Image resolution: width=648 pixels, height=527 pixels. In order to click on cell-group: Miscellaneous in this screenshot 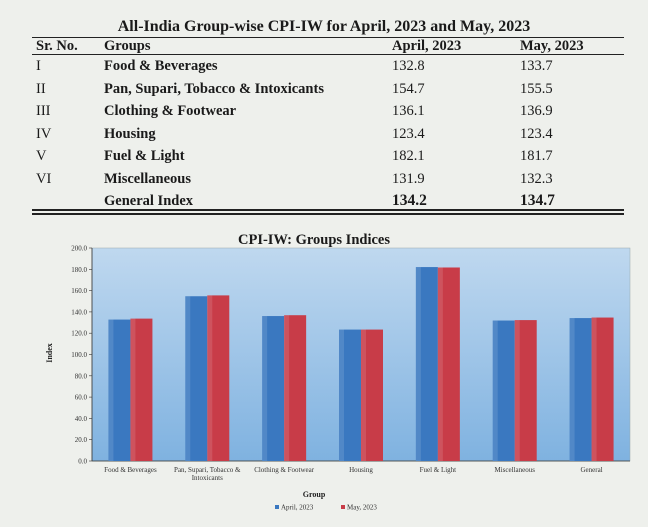, I will do `click(147, 178)`.